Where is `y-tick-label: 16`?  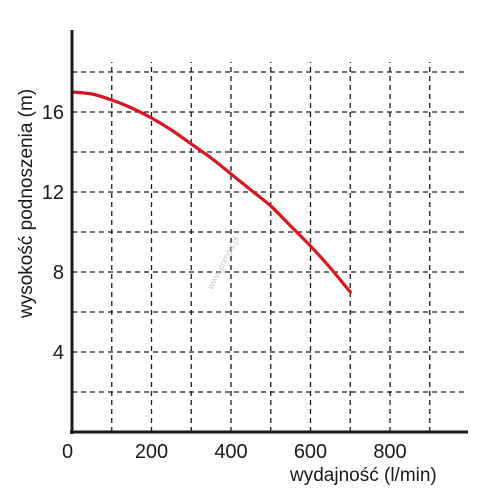
y-tick-label: 16 is located at coordinates (53, 113).